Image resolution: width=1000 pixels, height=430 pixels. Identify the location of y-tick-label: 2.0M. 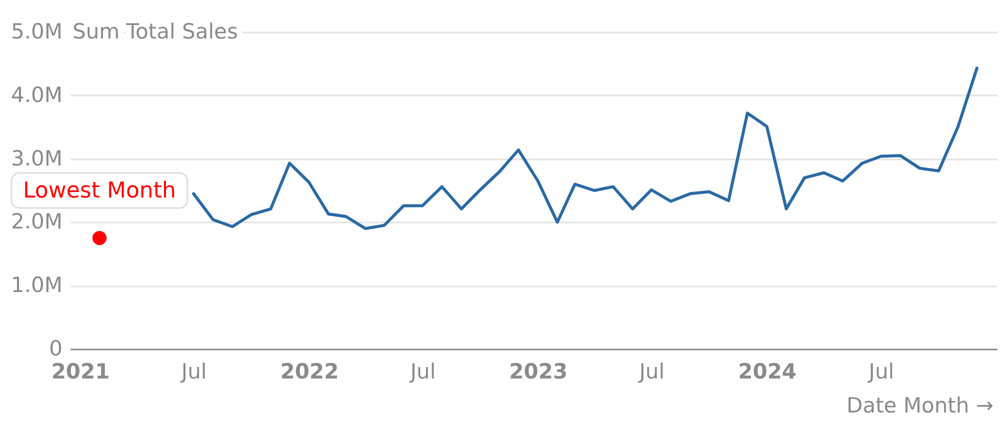
(36, 222).